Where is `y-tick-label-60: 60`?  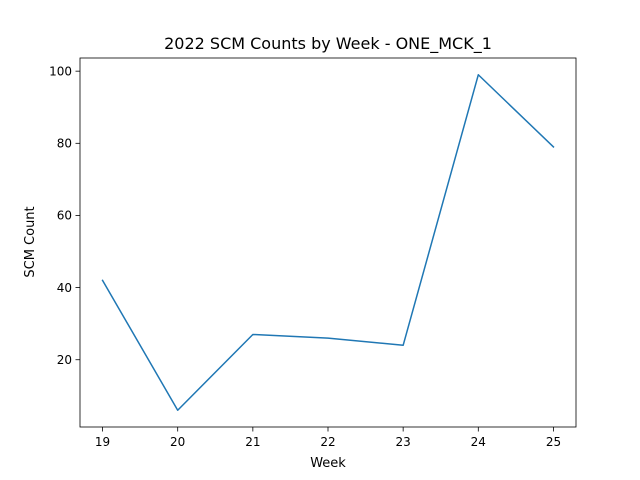
y-tick-label-60: 60 is located at coordinates (64, 216).